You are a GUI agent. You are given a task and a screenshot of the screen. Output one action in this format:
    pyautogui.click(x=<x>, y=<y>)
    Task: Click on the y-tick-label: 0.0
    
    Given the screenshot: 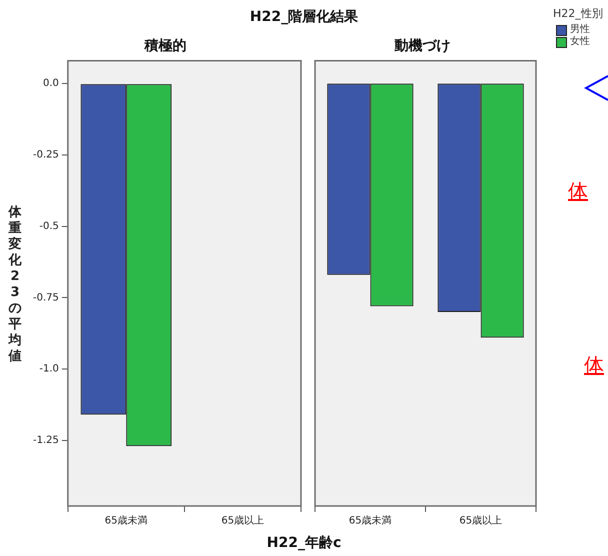 What is the action you would take?
    pyautogui.click(x=50, y=84)
    